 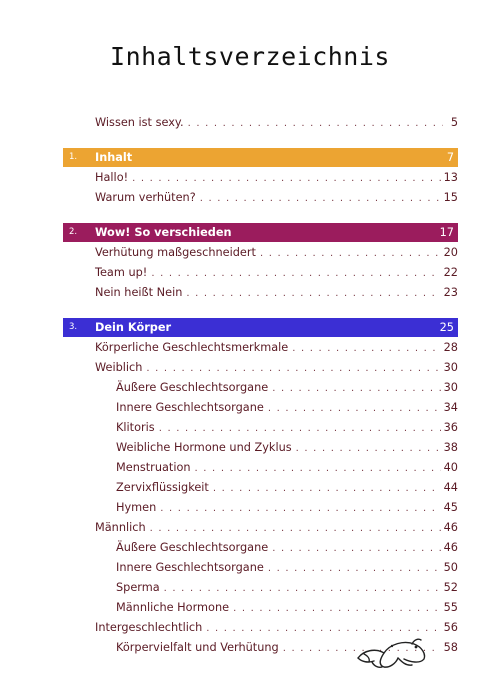 I want to click on toc-entry-page: 44, so click(x=450, y=487).